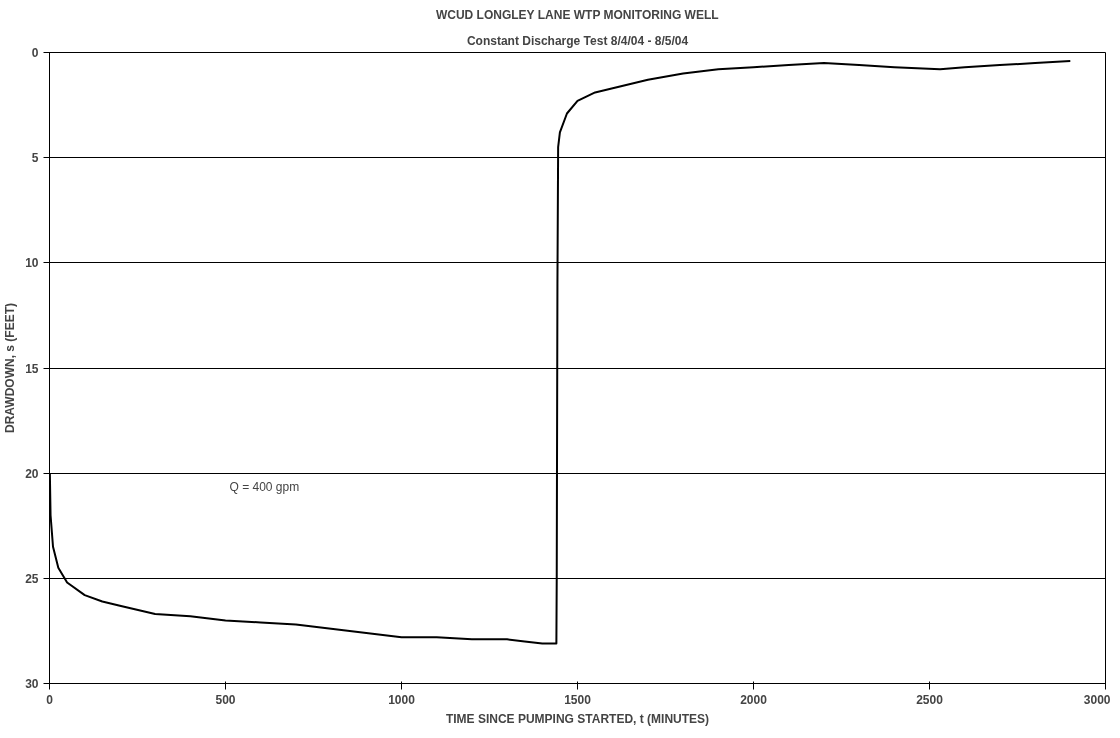 The image size is (1120, 738). Describe the element at coordinates (578, 699) in the screenshot. I see `x-tick-label: 1500` at that location.